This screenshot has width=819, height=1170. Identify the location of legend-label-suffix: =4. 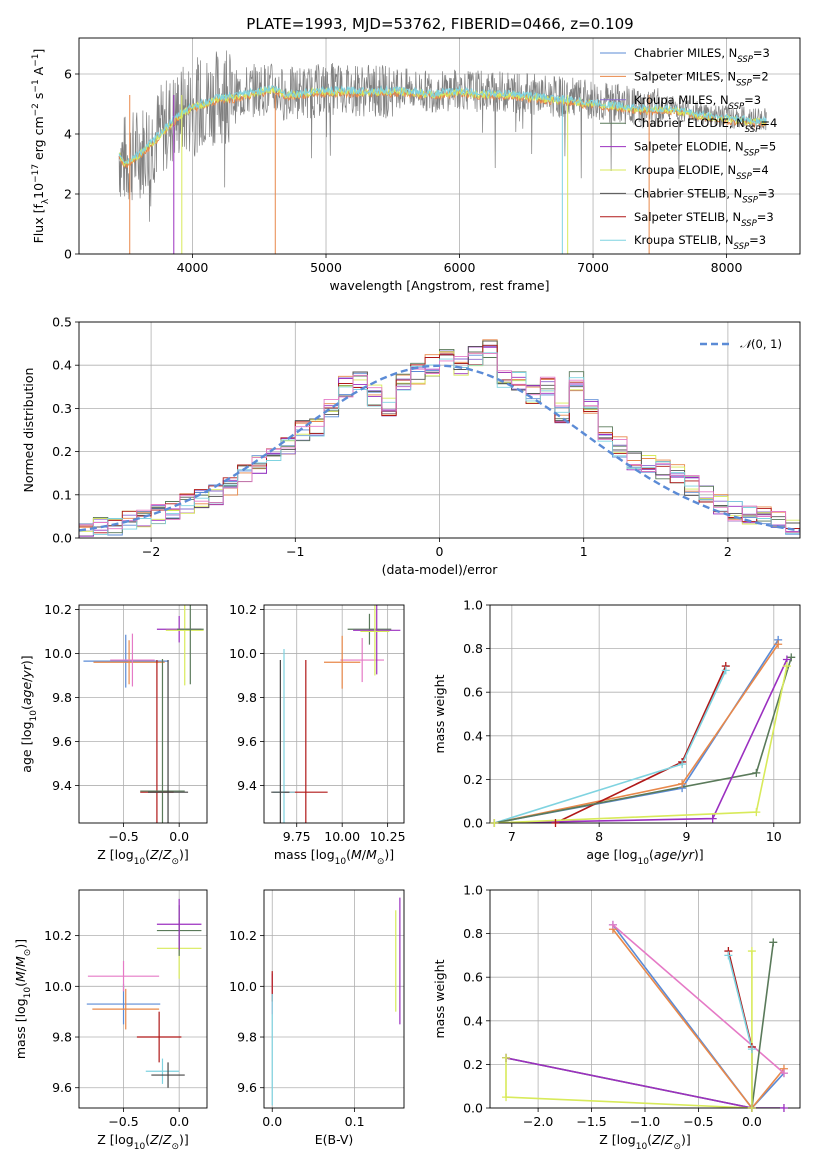
(760, 170).